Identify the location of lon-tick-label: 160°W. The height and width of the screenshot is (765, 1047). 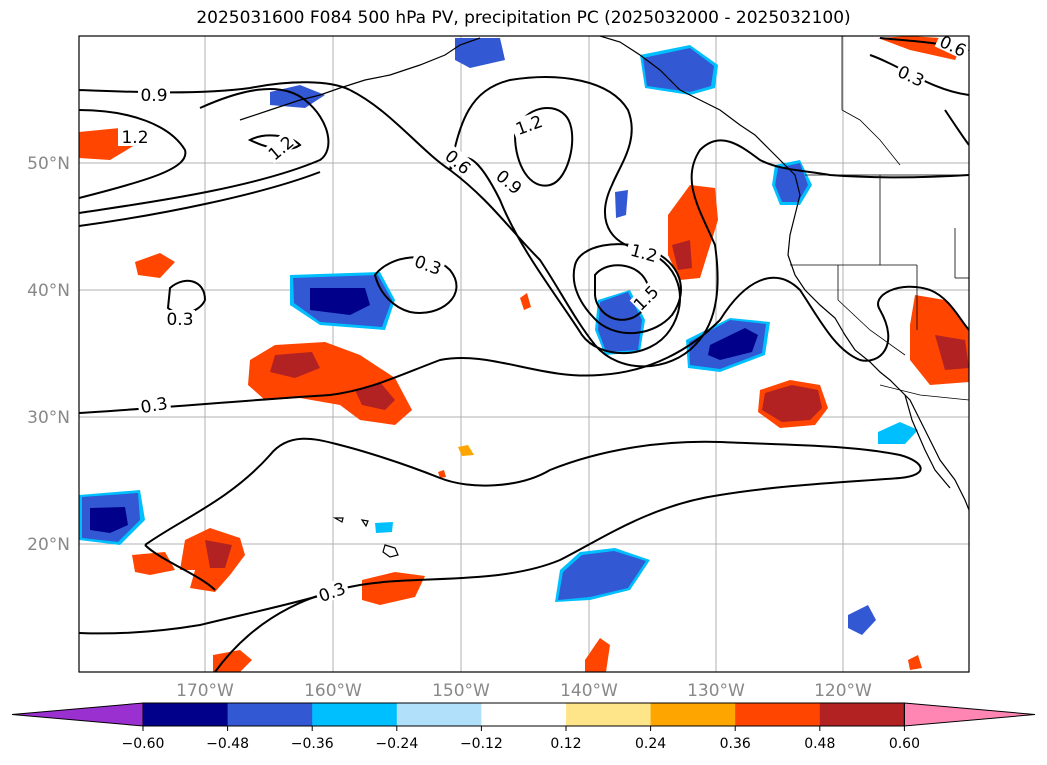
(333, 691).